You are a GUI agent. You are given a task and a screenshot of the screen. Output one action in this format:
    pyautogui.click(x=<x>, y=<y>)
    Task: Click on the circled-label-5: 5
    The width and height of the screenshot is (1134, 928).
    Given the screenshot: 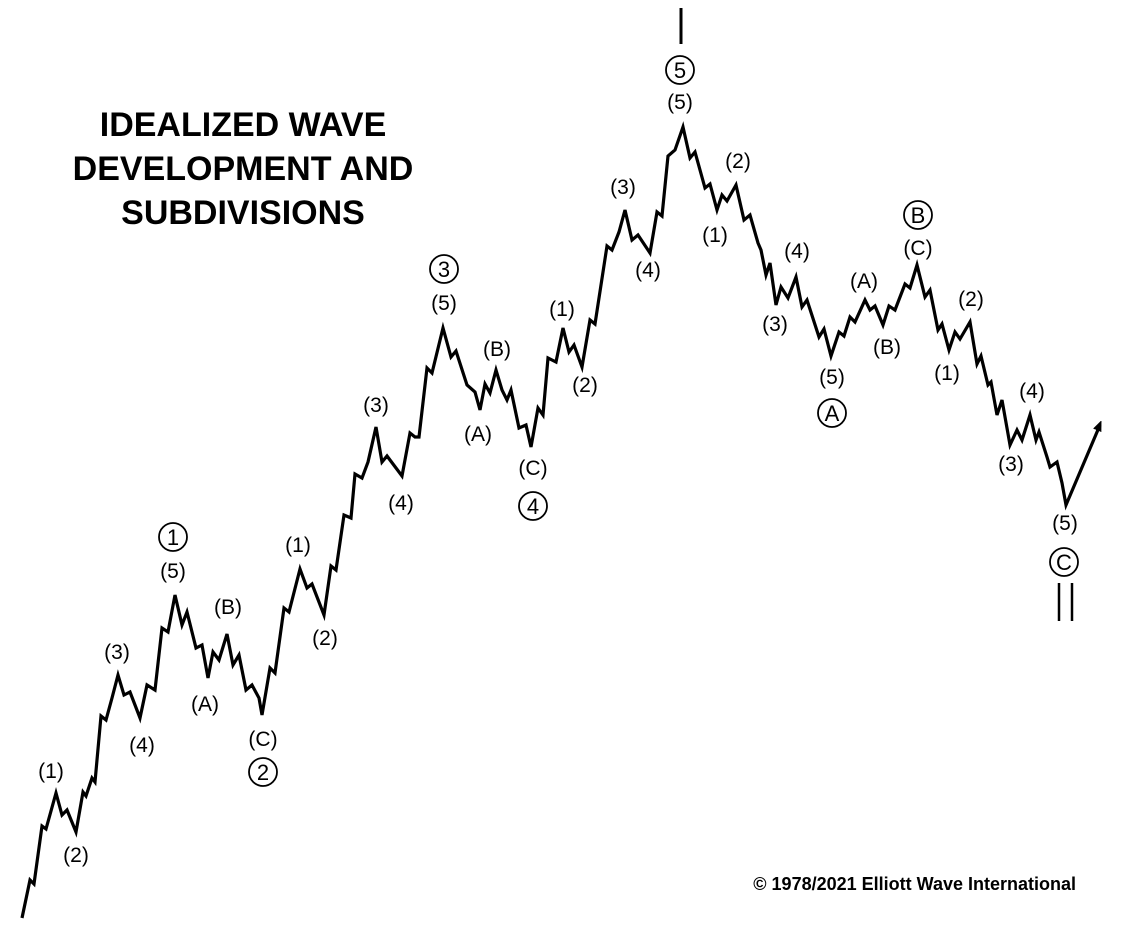 What is the action you would take?
    pyautogui.click(x=680, y=70)
    